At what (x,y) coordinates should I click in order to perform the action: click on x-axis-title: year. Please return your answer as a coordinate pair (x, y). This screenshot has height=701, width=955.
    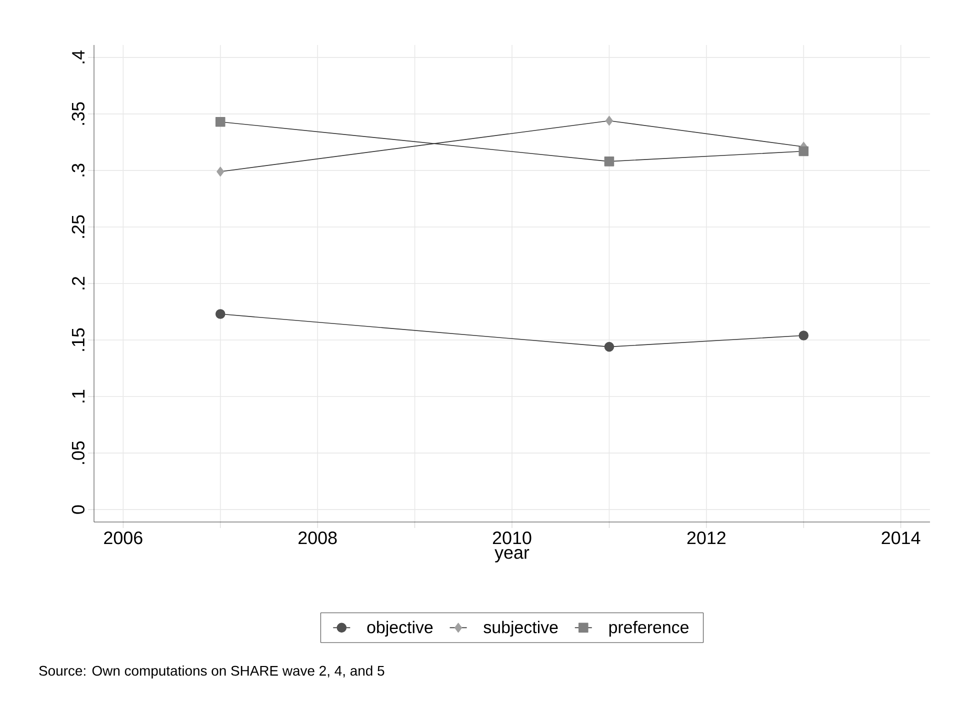
    Looking at the image, I should click on (512, 555).